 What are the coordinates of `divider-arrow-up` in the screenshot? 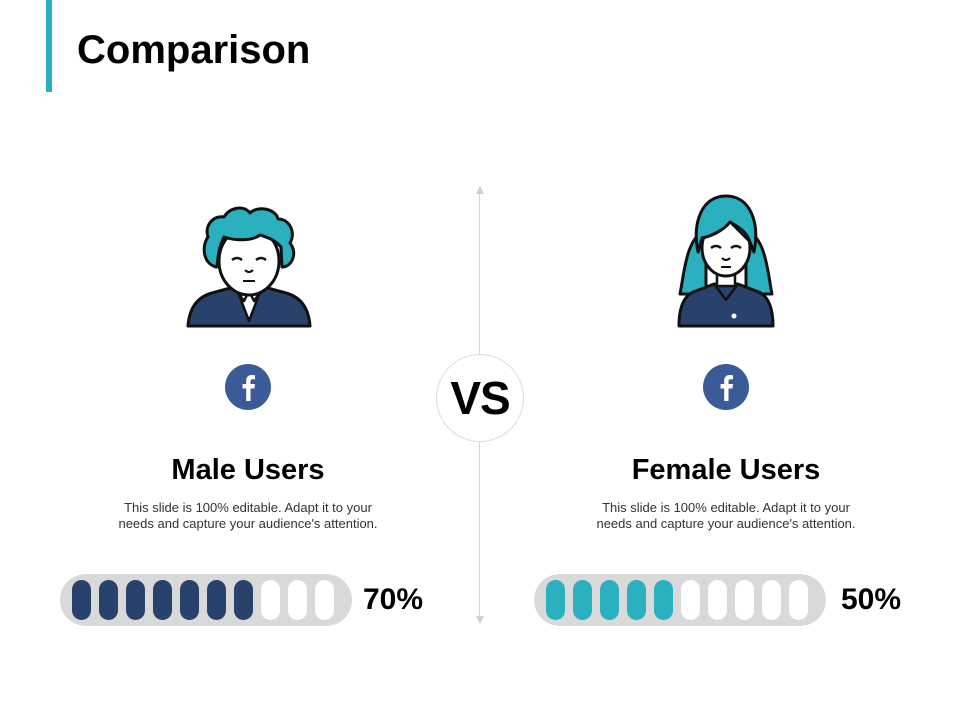 It's located at (480, 190).